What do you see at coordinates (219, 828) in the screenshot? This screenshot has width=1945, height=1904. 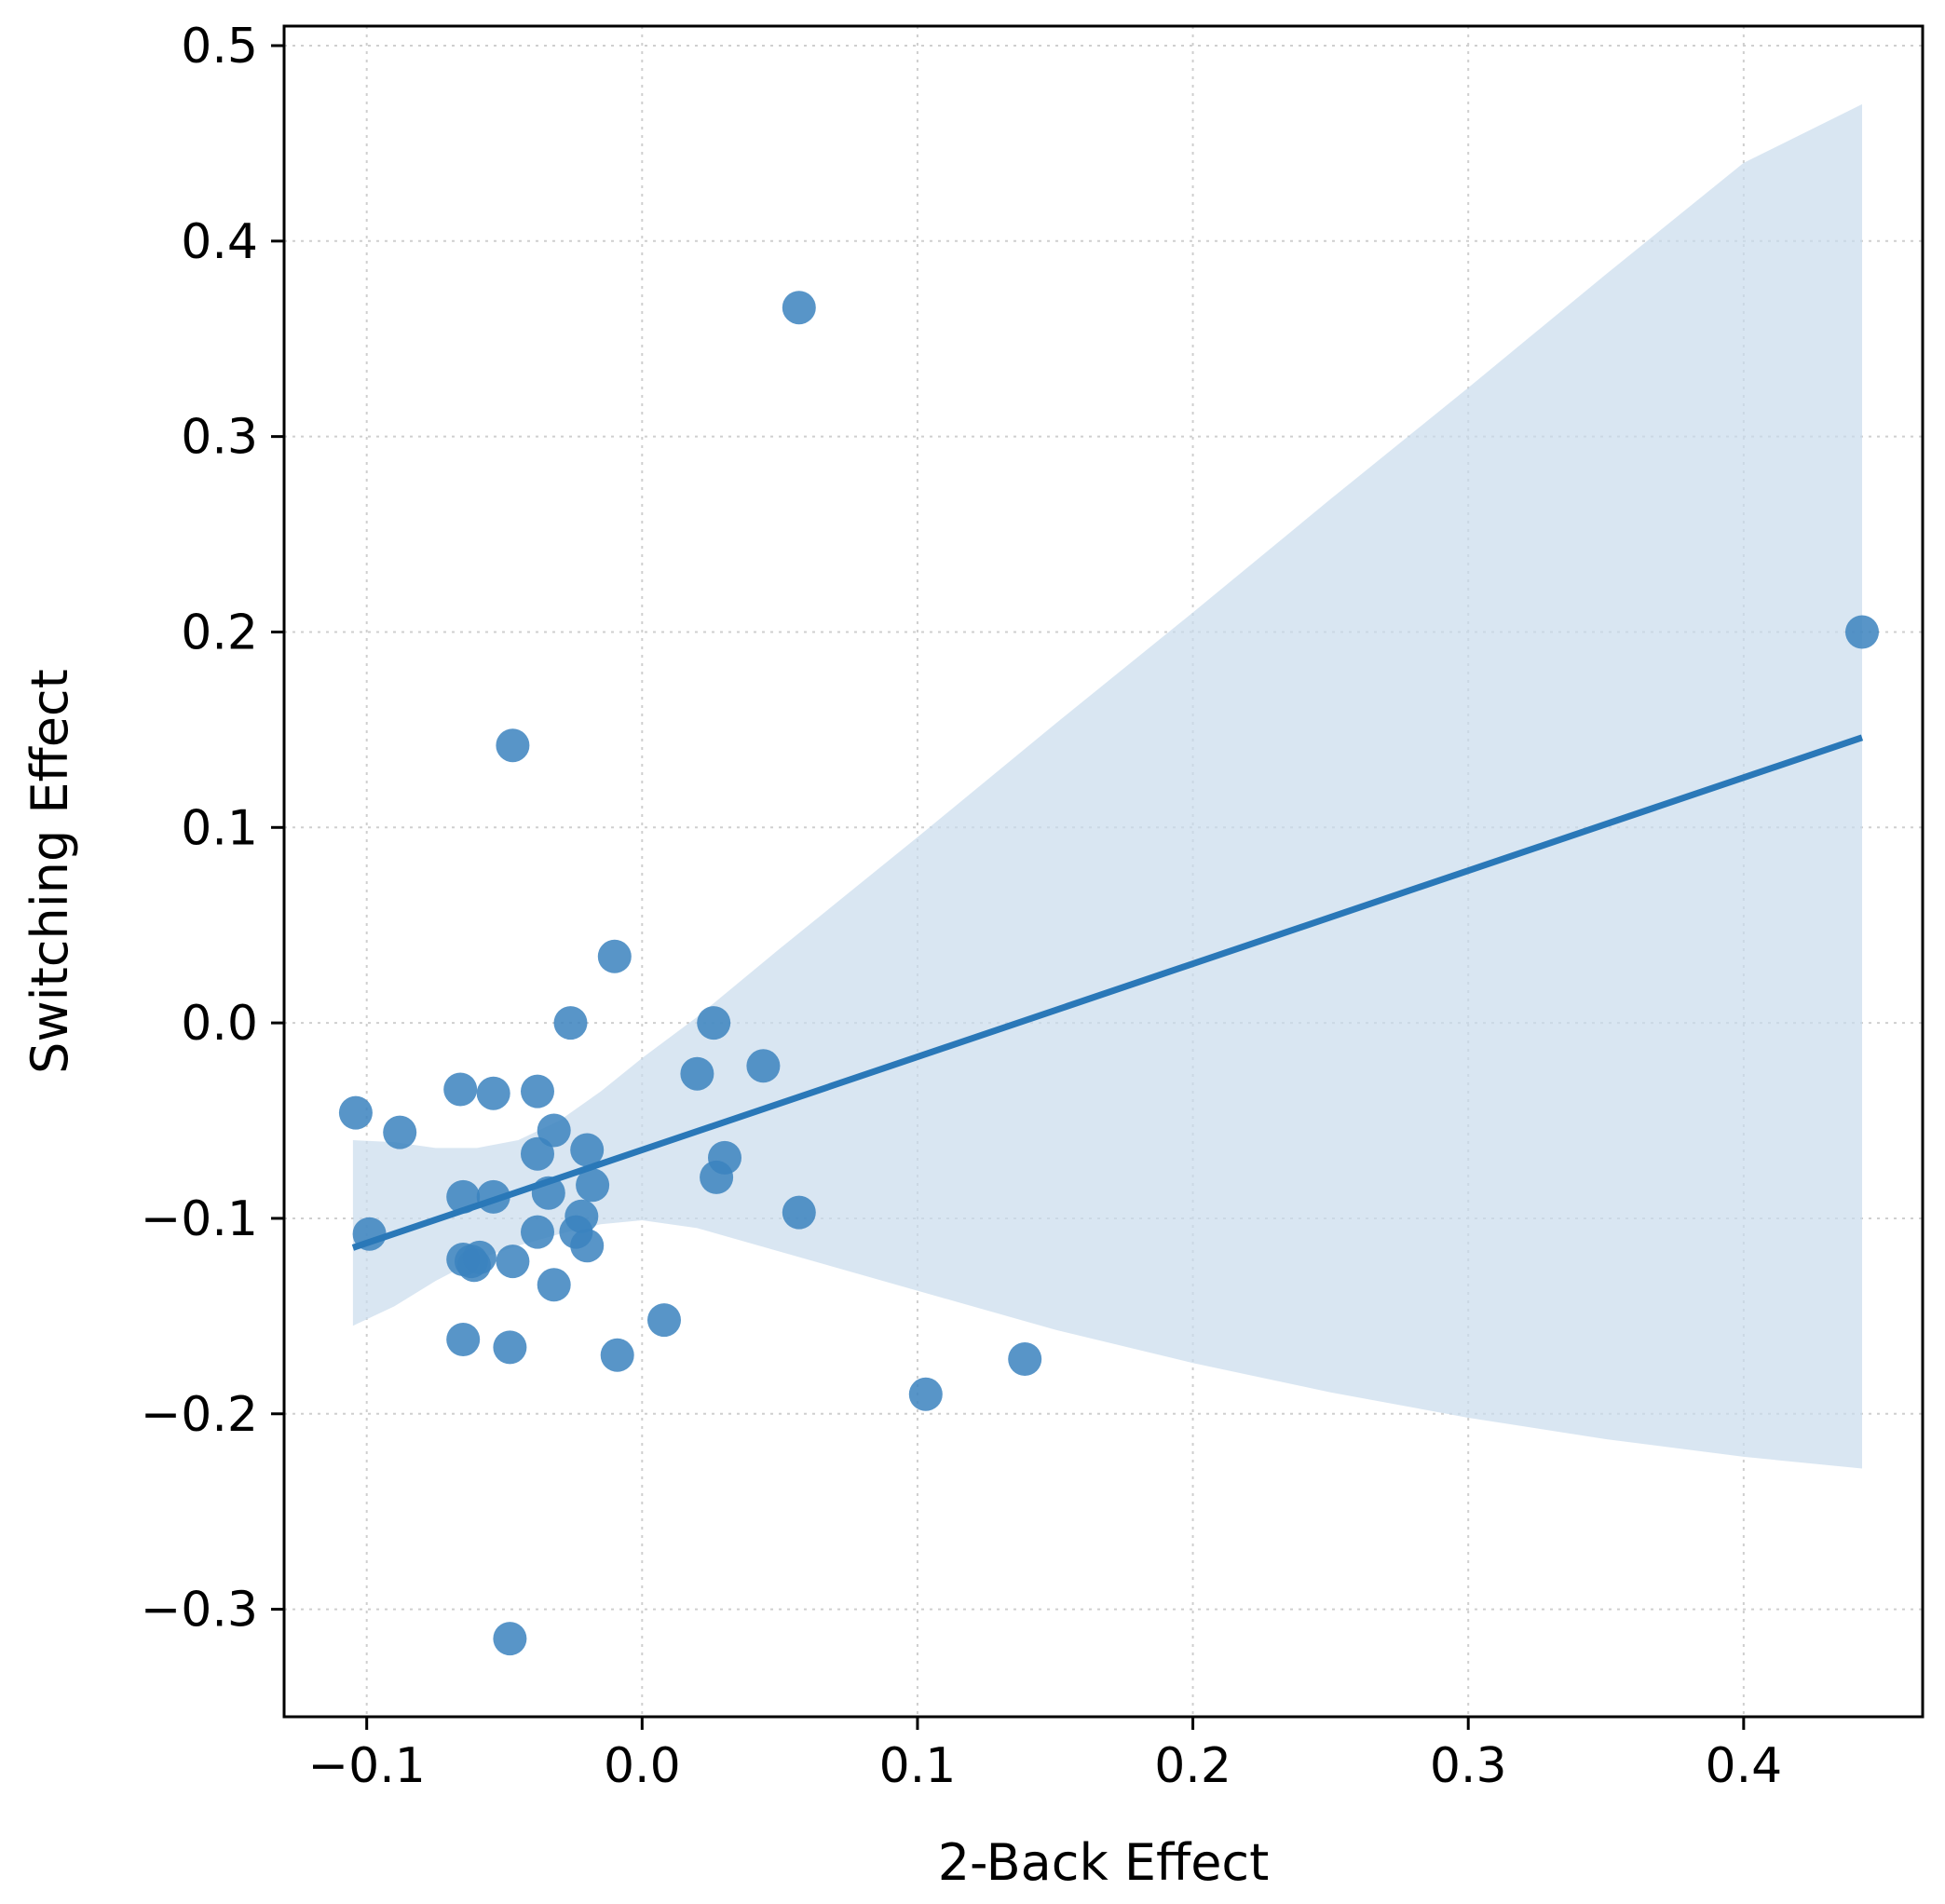 I see `y-tick-label: 0.1` at bounding box center [219, 828].